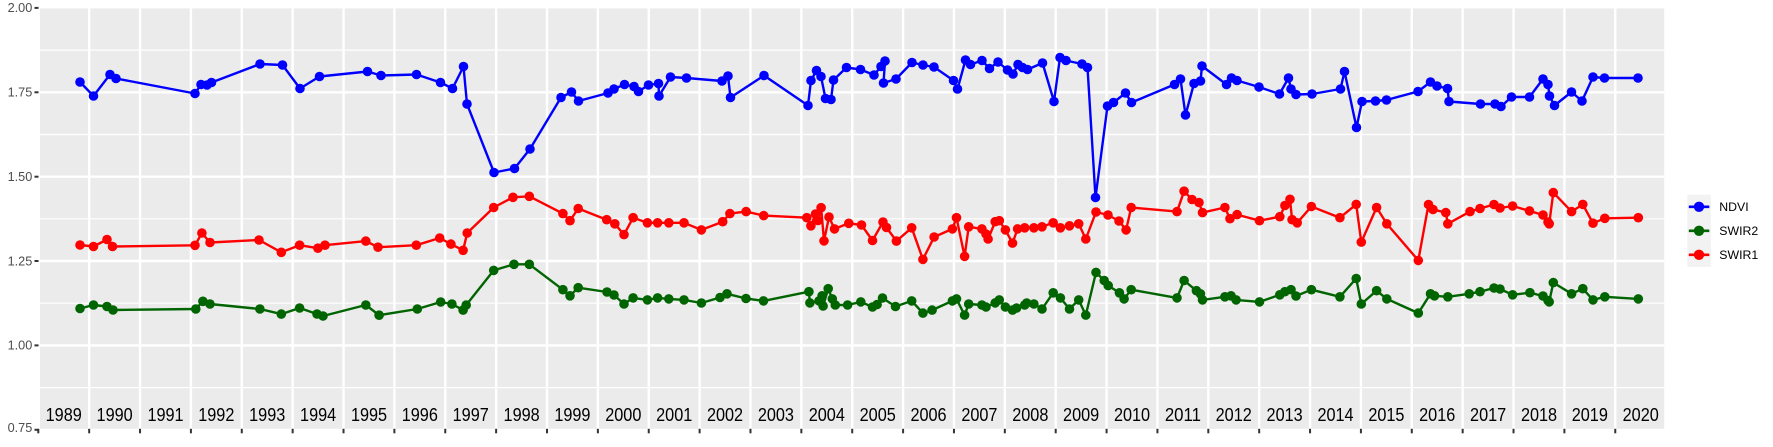  What do you see at coordinates (674, 414) in the screenshot?
I see `svg-text: 2001` at bounding box center [674, 414].